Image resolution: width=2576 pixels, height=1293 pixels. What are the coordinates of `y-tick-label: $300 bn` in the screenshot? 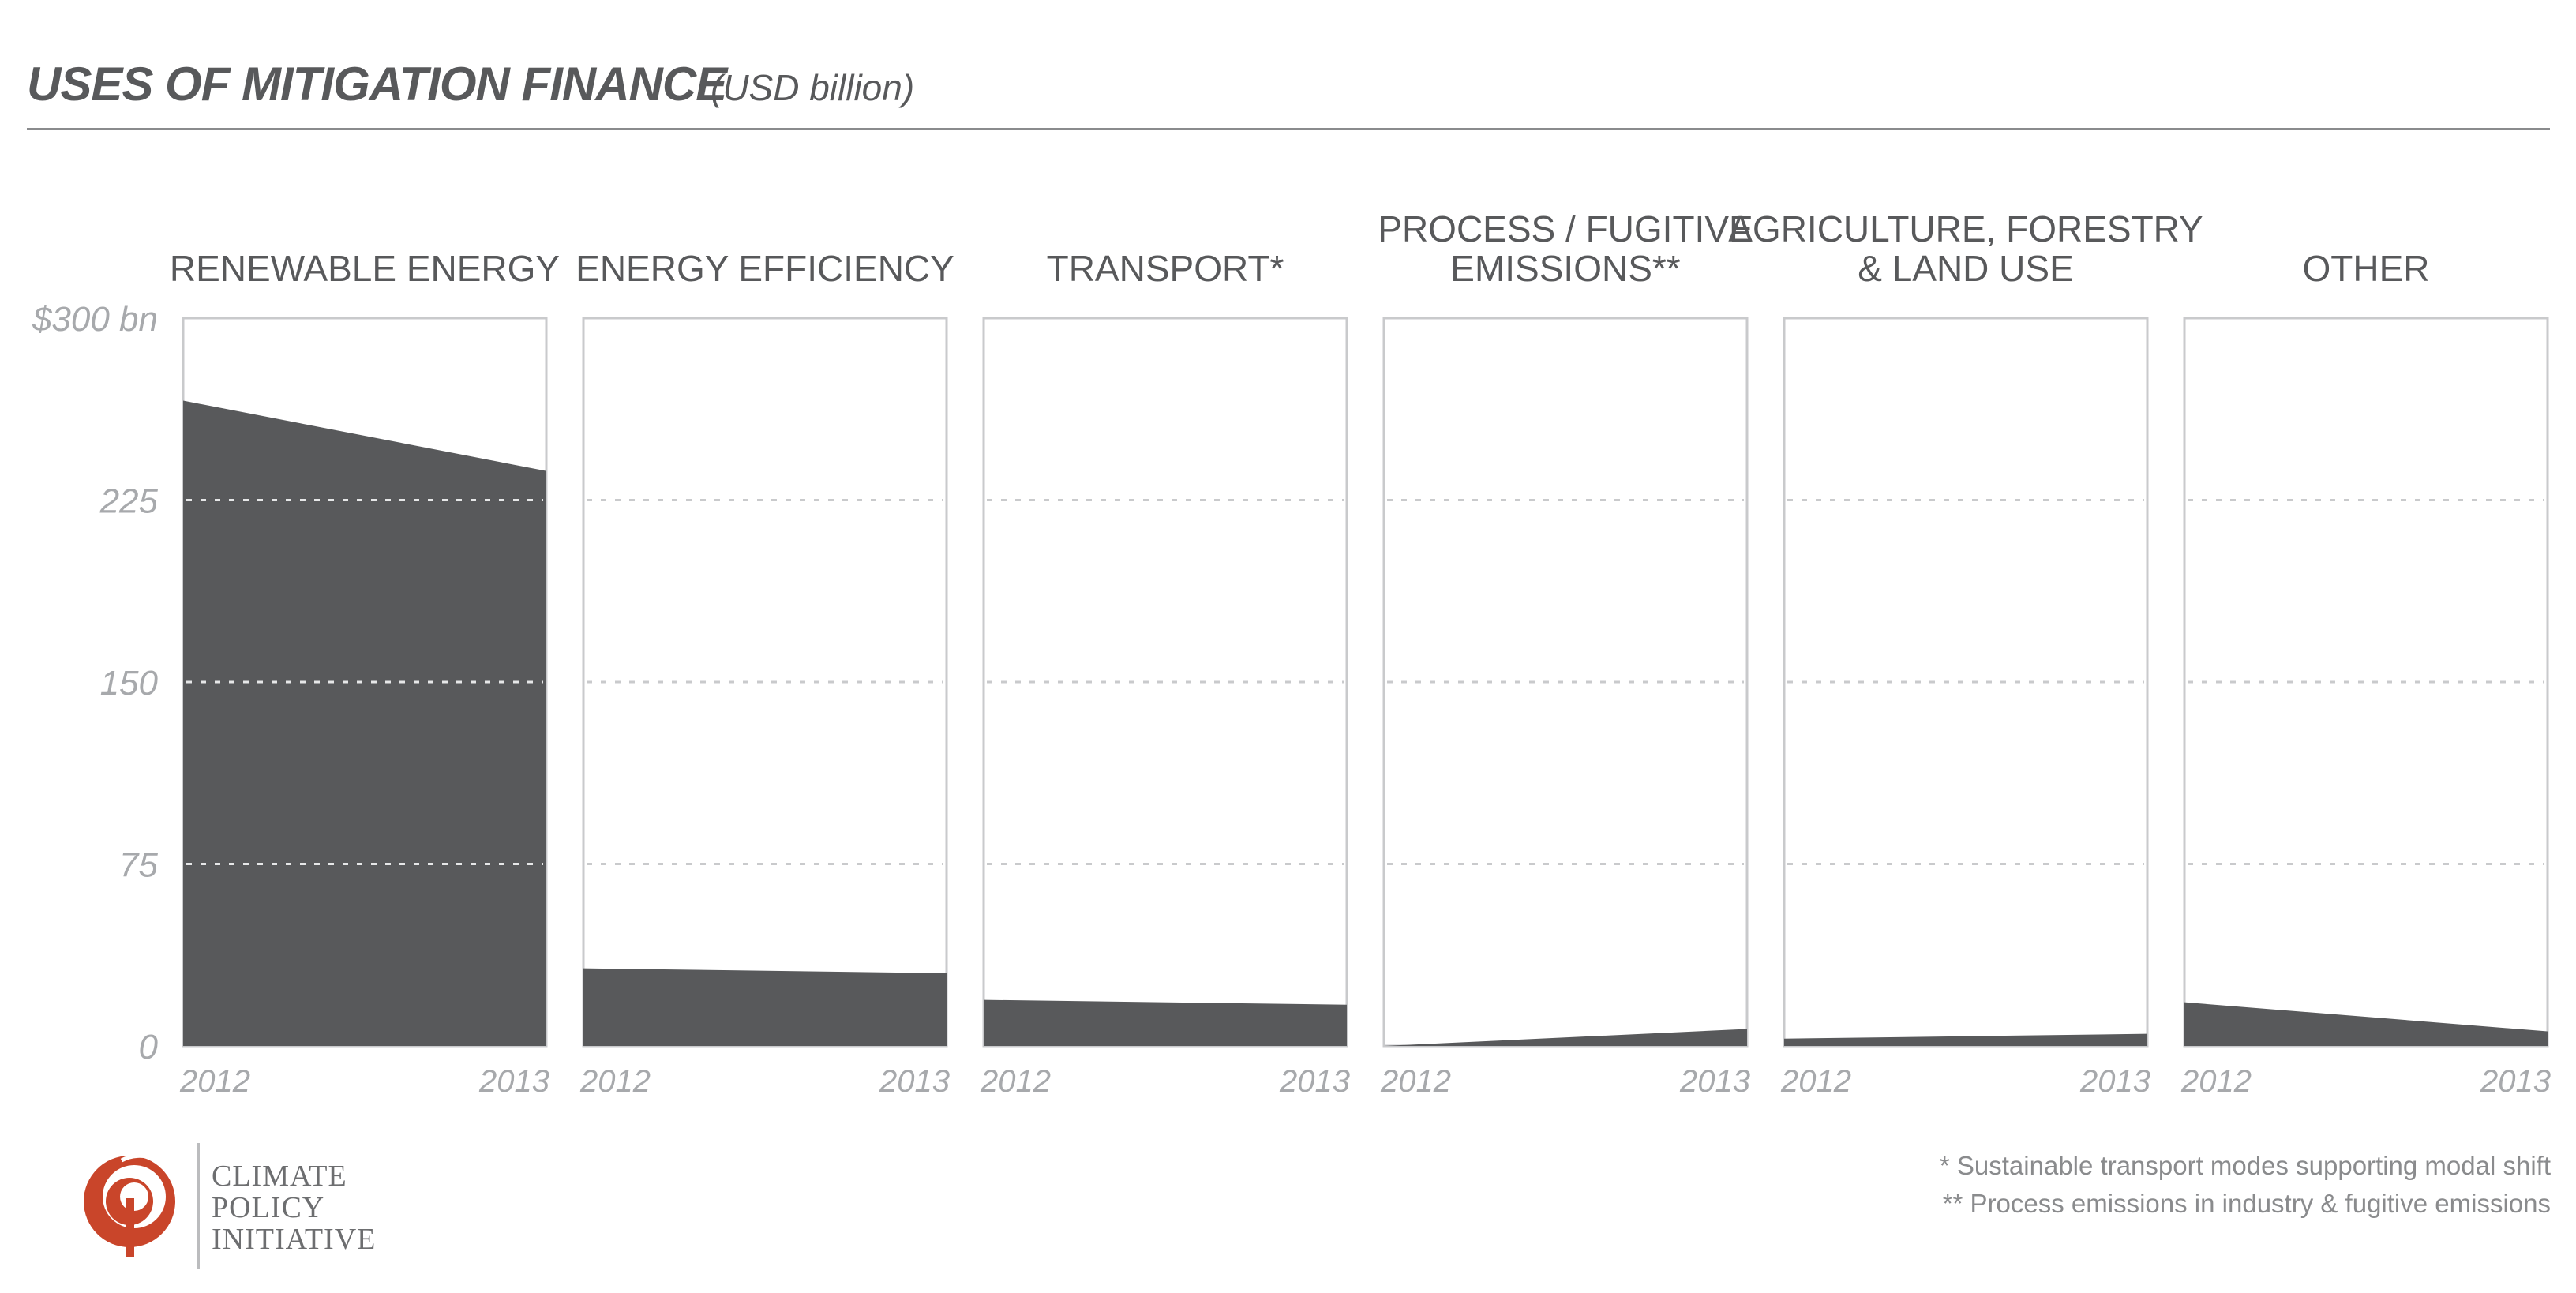 It's located at (95, 319).